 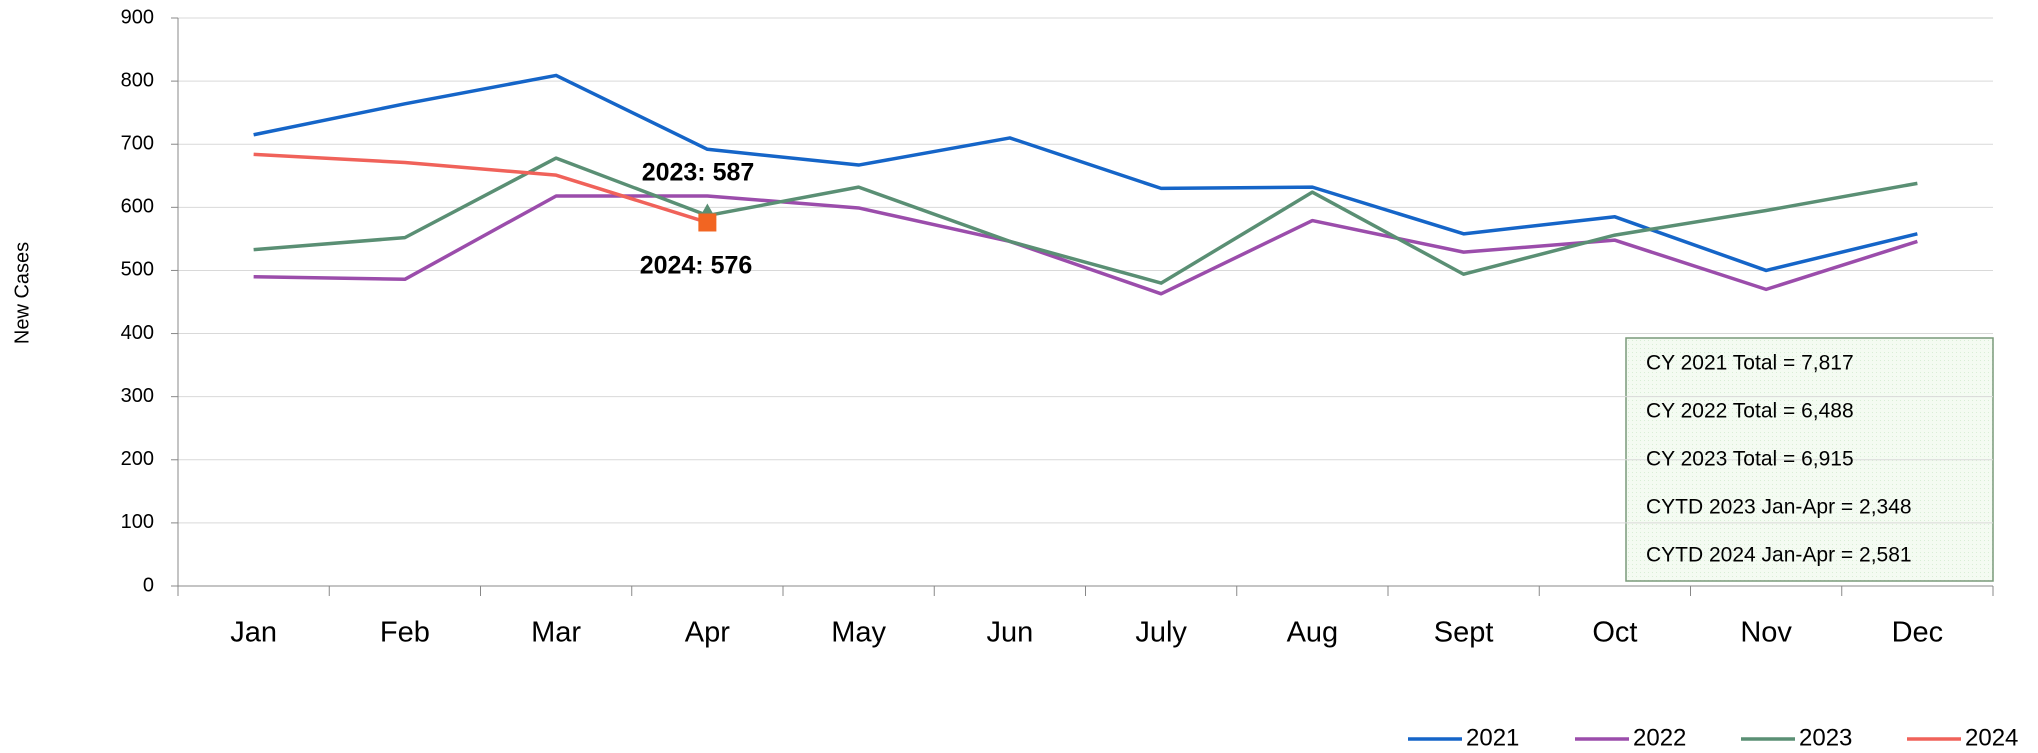 What do you see at coordinates (137, 207) in the screenshot?
I see `y-tick-label: 600` at bounding box center [137, 207].